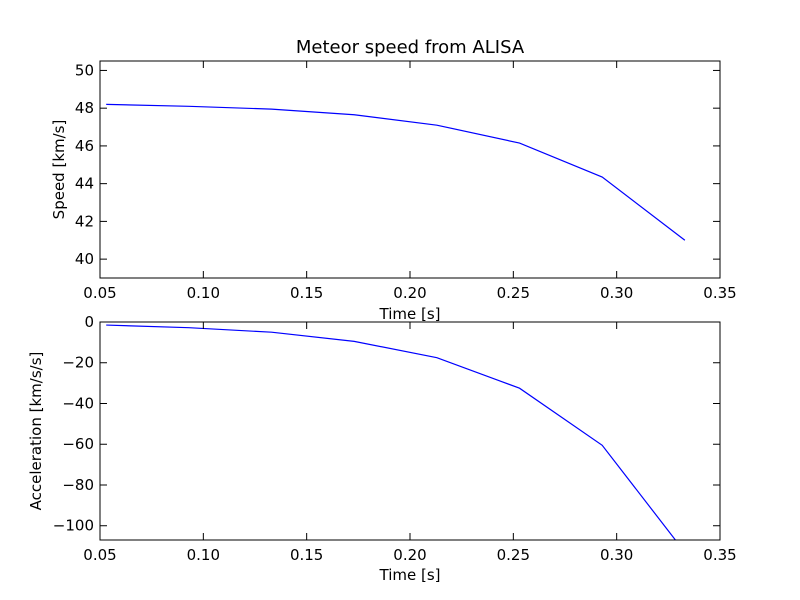 This screenshot has height=600, width=800. I want to click on speed-y-tick-label: 46, so click(84, 146).